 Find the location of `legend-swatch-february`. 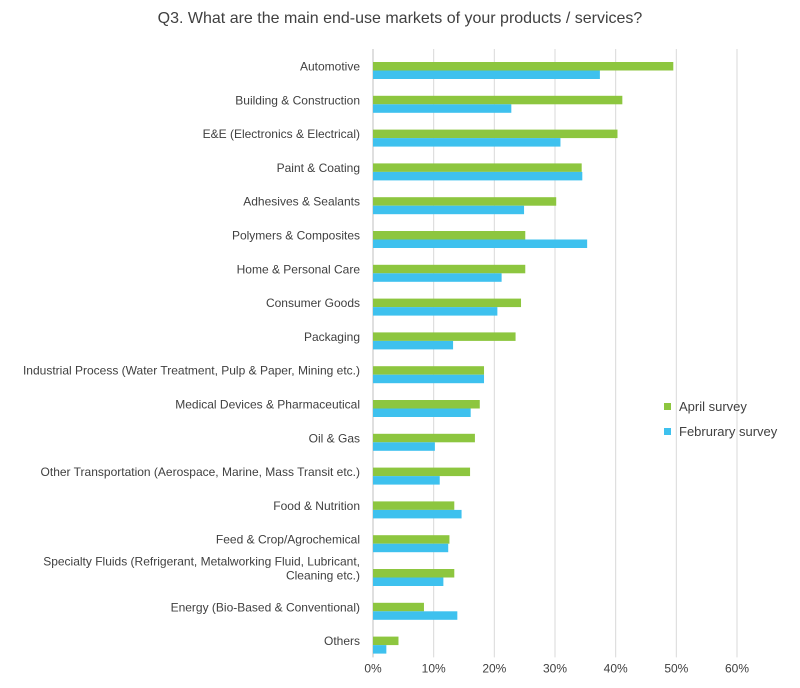

legend-swatch-february is located at coordinates (667, 431).